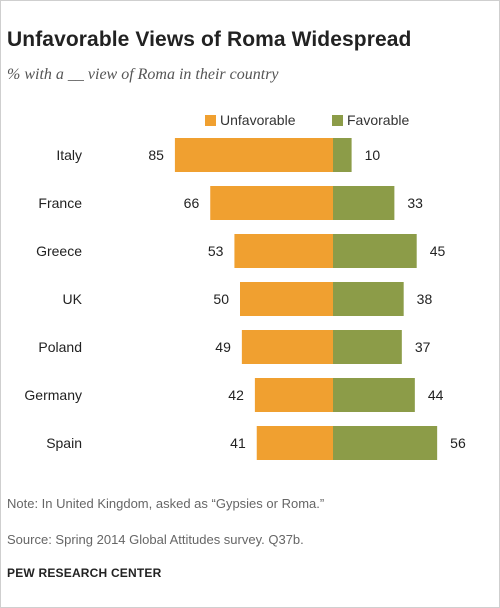 The image size is (500, 608). I want to click on bar-unfavorable-italy, so click(253, 155).